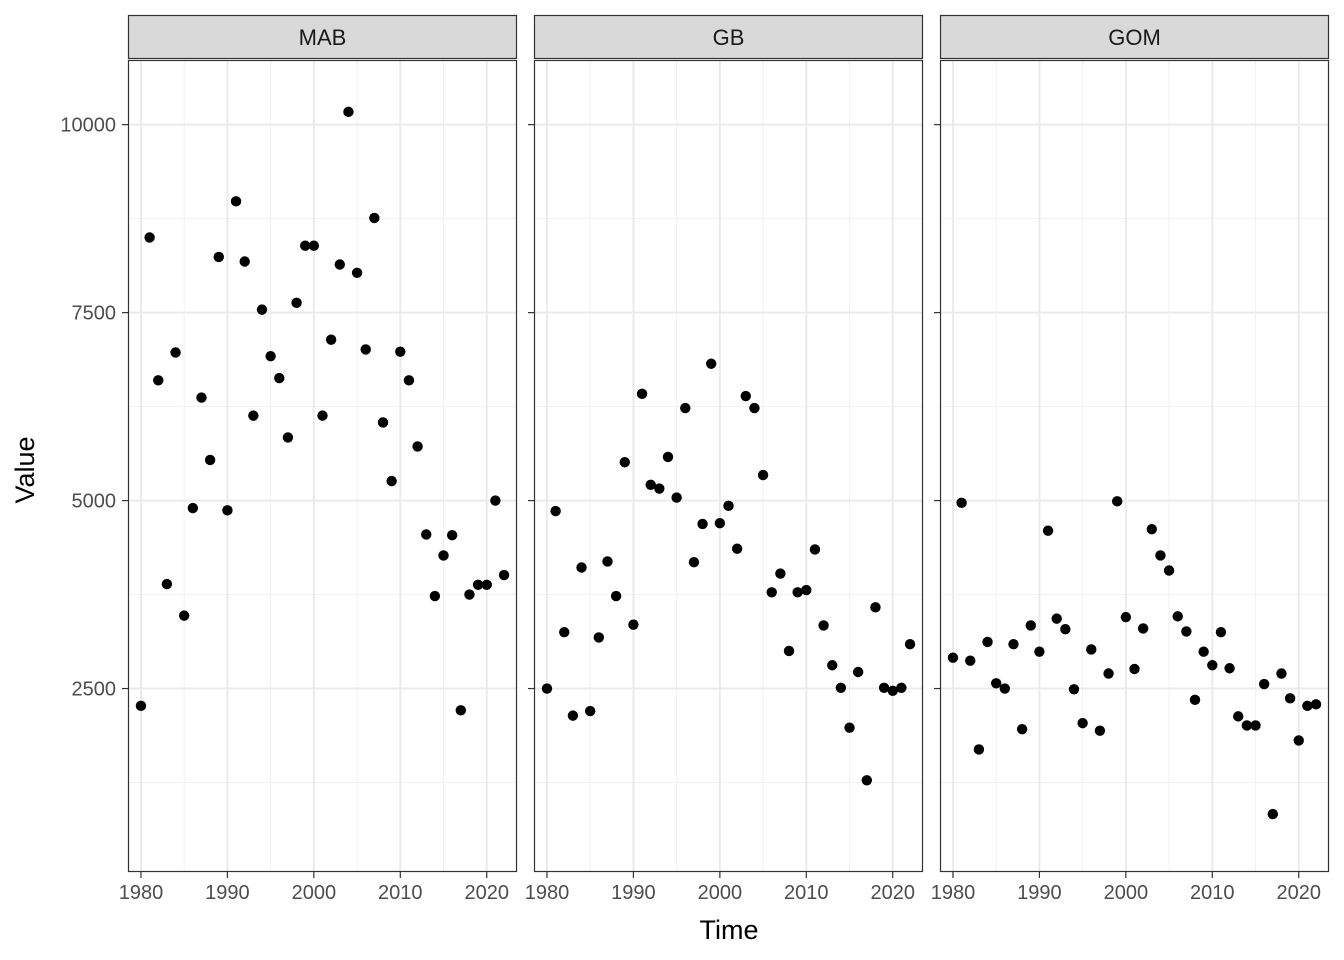 Image resolution: width=1344 pixels, height=960 pixels. I want to click on y-axis-title: Value, so click(25, 469).